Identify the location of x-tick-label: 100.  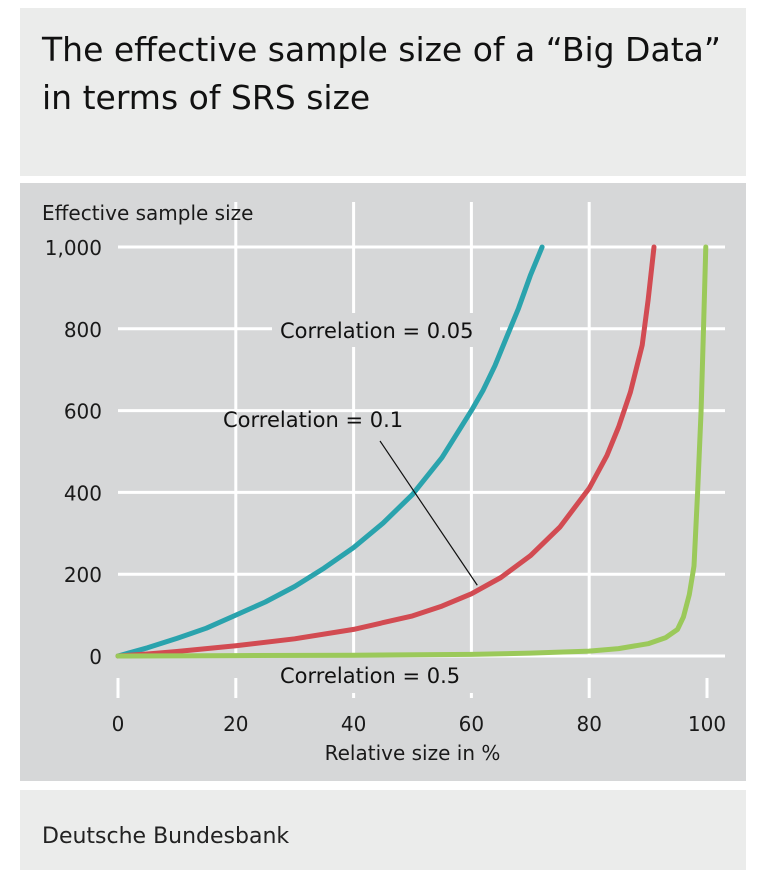
(707, 724).